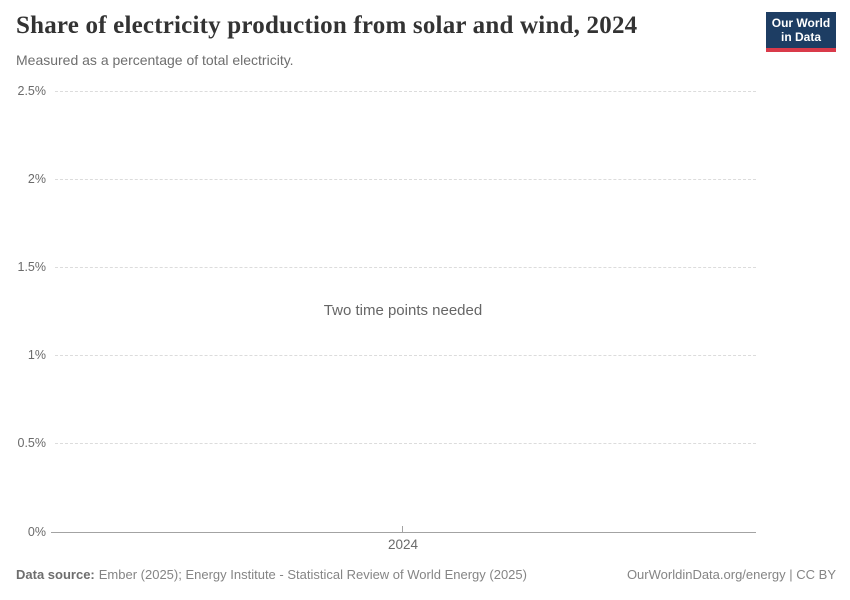  I want to click on y-tick-label: 0.5%, so click(32, 443).